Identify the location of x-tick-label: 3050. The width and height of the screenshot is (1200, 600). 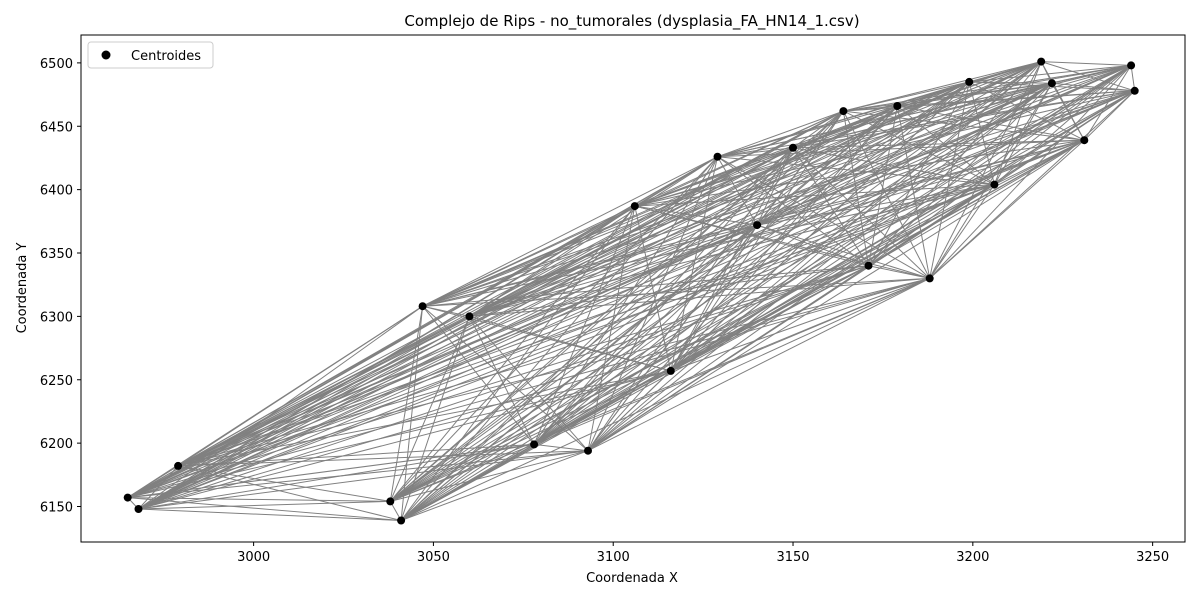
(433, 557).